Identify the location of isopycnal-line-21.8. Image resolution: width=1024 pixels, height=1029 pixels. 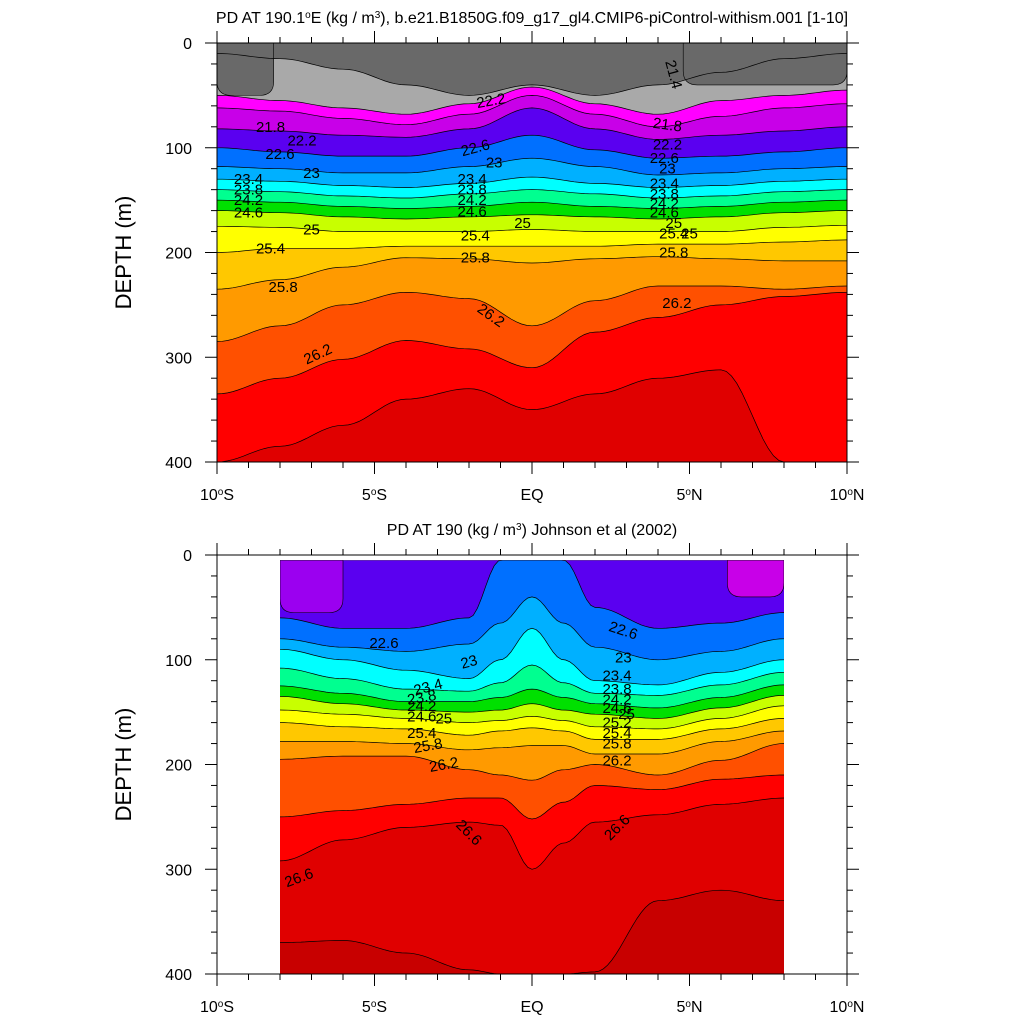
(532, 111).